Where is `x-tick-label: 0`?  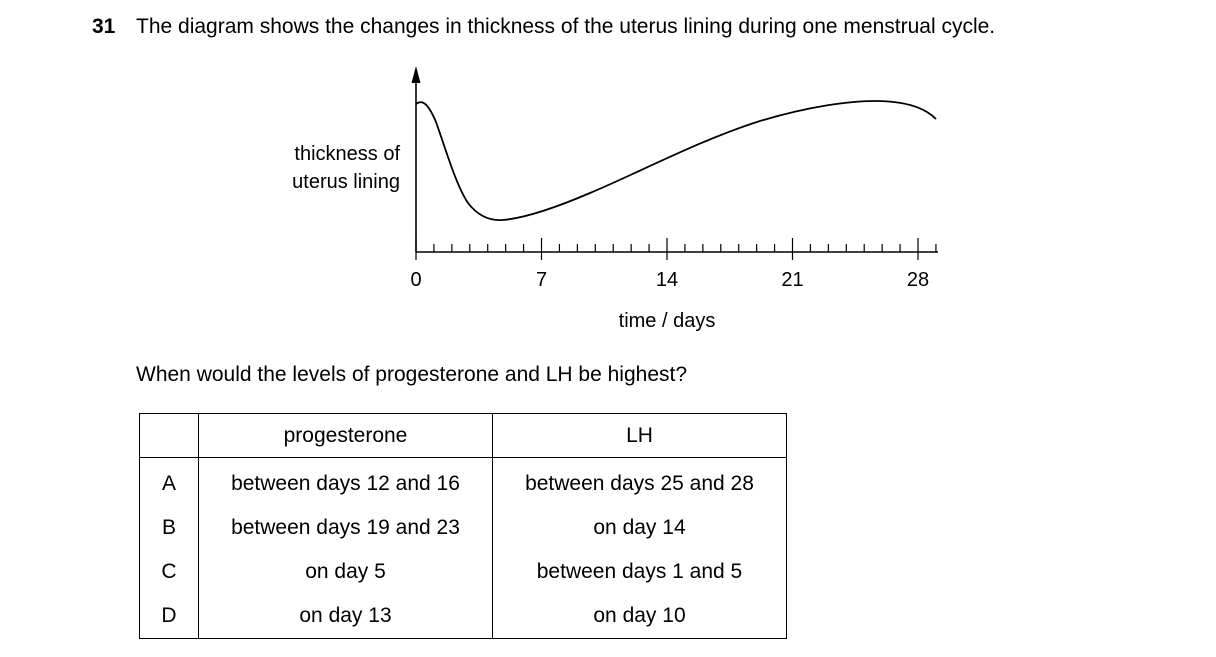
x-tick-label: 0 is located at coordinates (415, 280).